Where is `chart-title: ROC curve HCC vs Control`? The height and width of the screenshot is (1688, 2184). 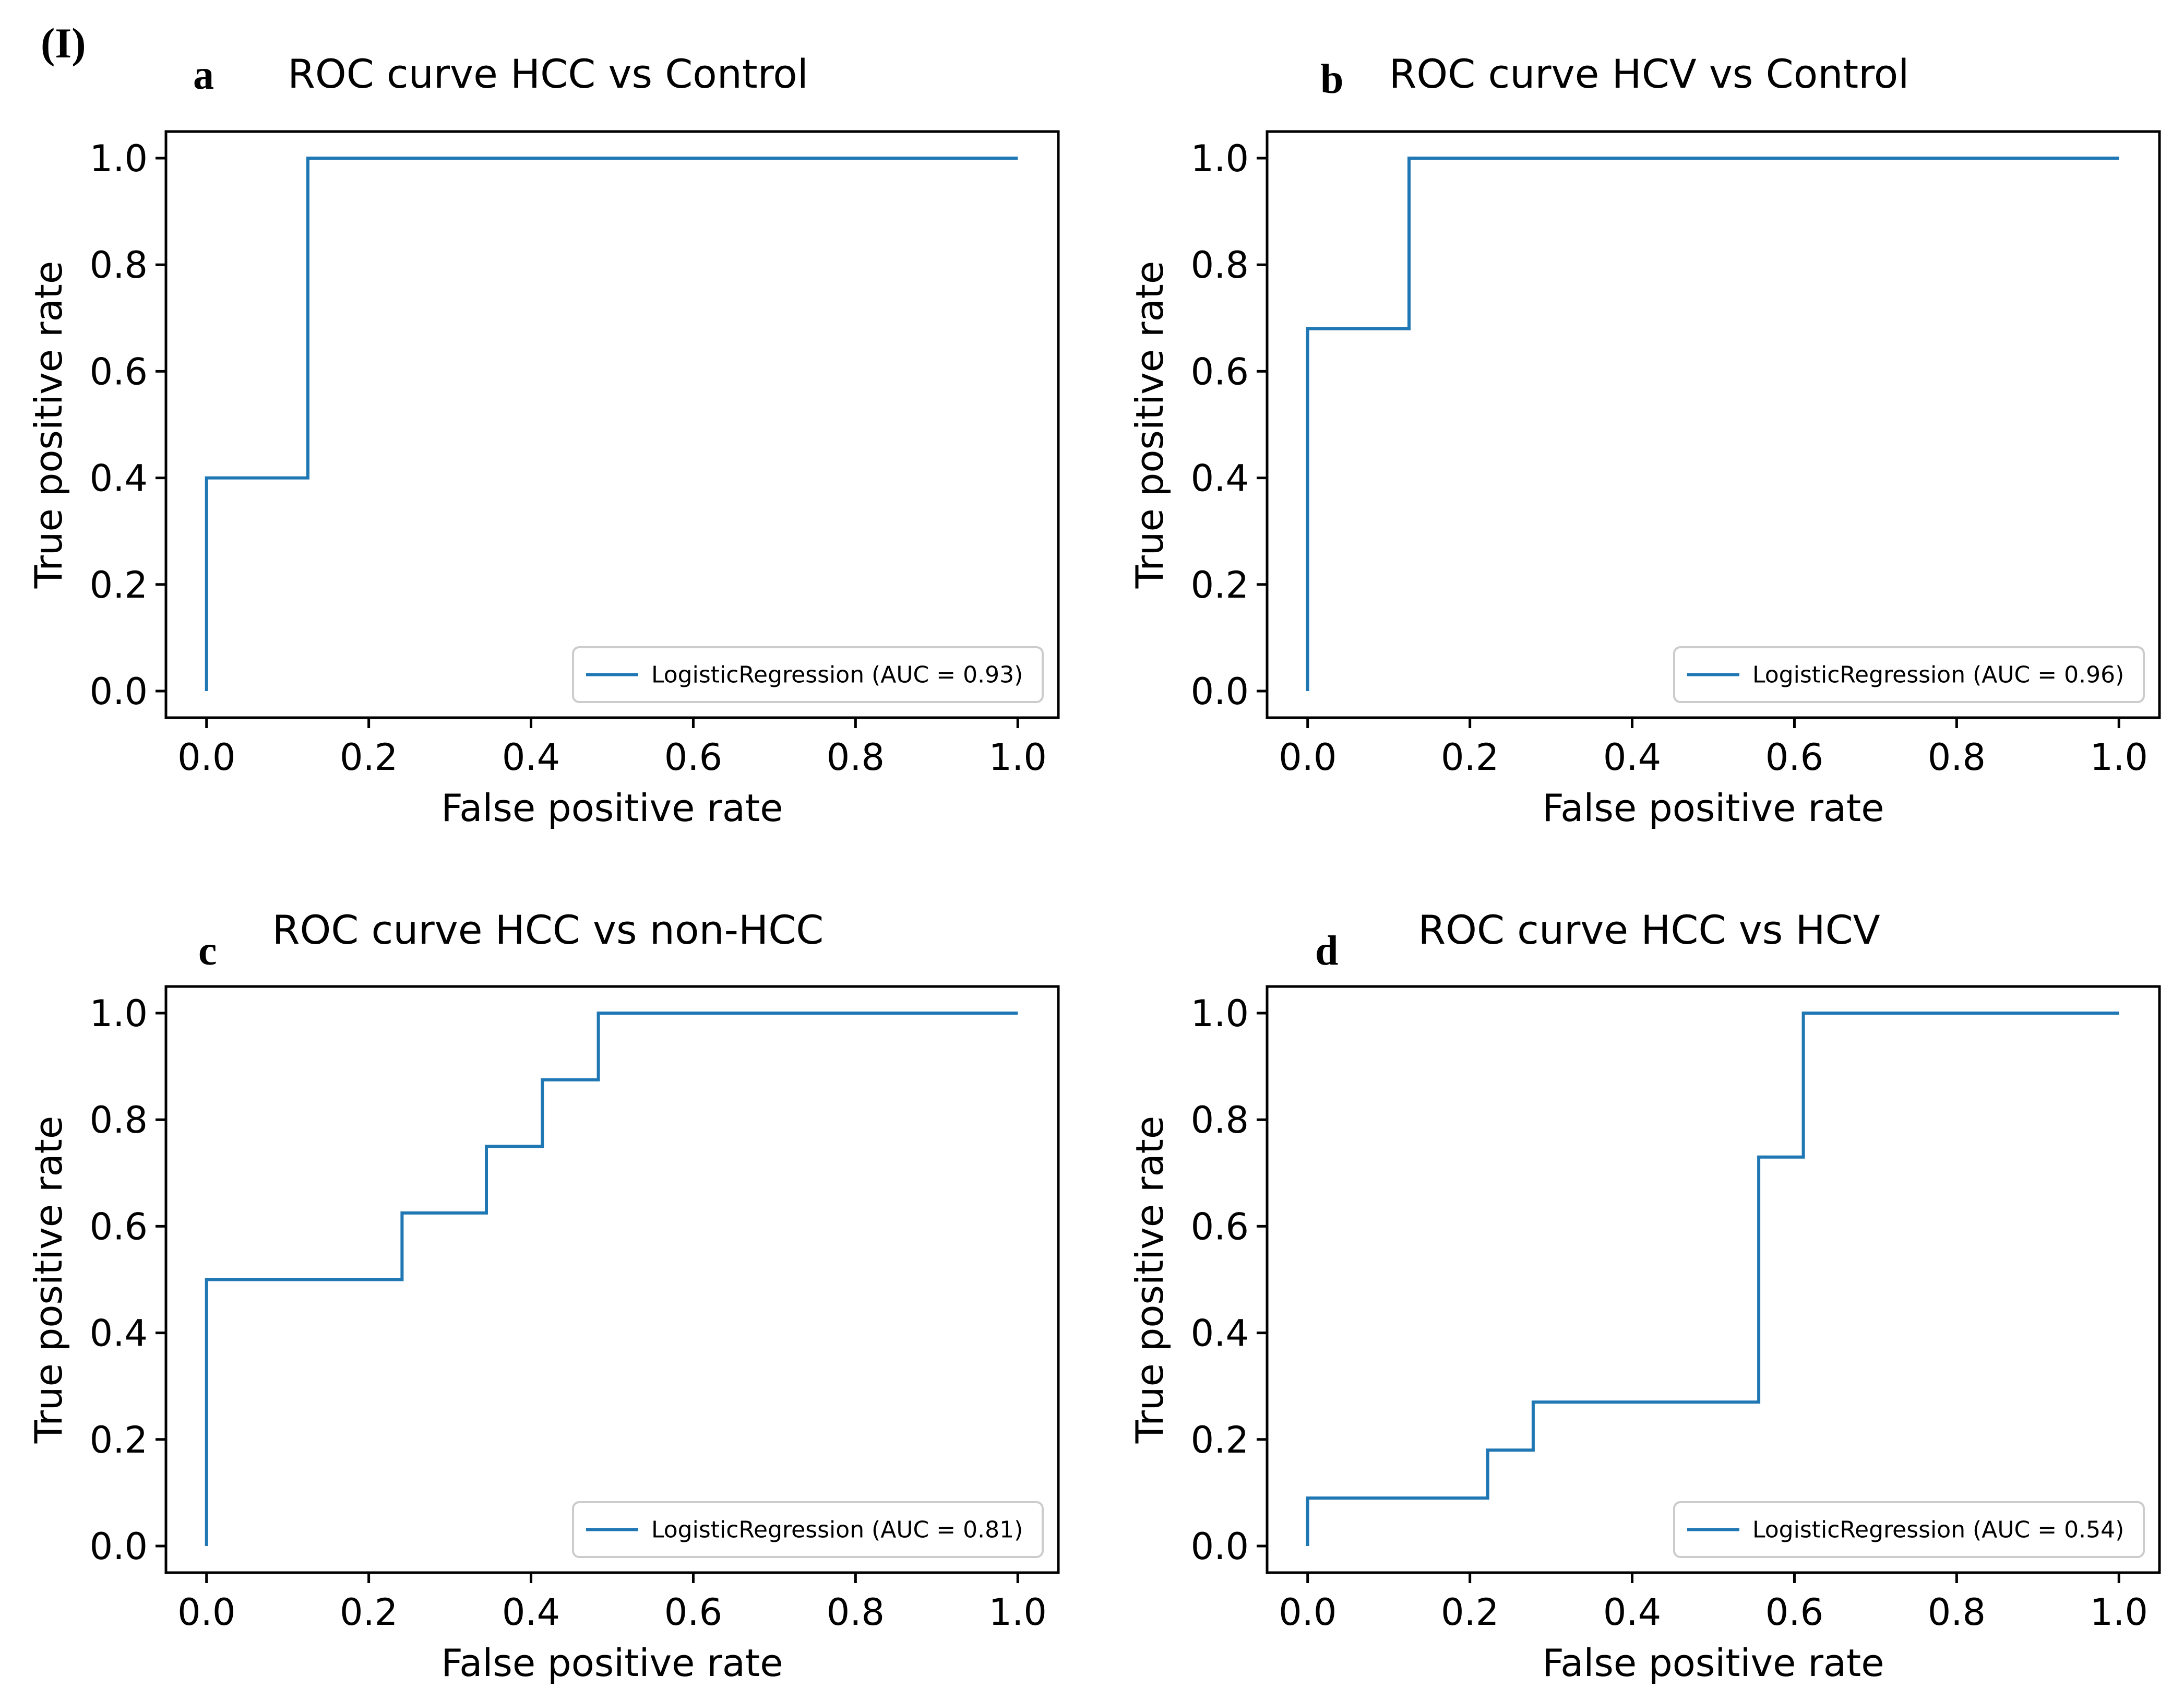
chart-title: ROC curve HCC vs Control is located at coordinates (548, 74).